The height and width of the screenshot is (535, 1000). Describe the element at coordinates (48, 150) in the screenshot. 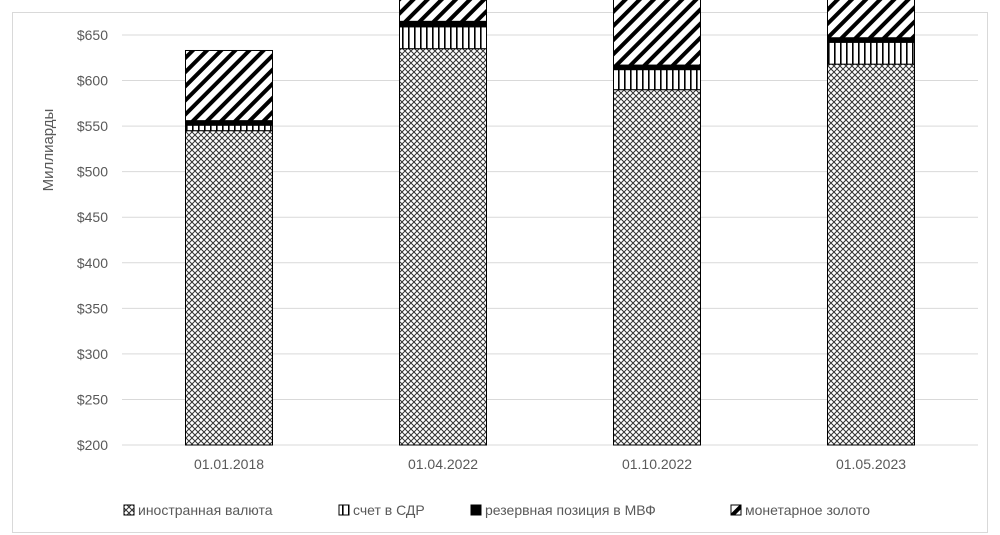

I see `y-axis-label: Миллиарды` at that location.